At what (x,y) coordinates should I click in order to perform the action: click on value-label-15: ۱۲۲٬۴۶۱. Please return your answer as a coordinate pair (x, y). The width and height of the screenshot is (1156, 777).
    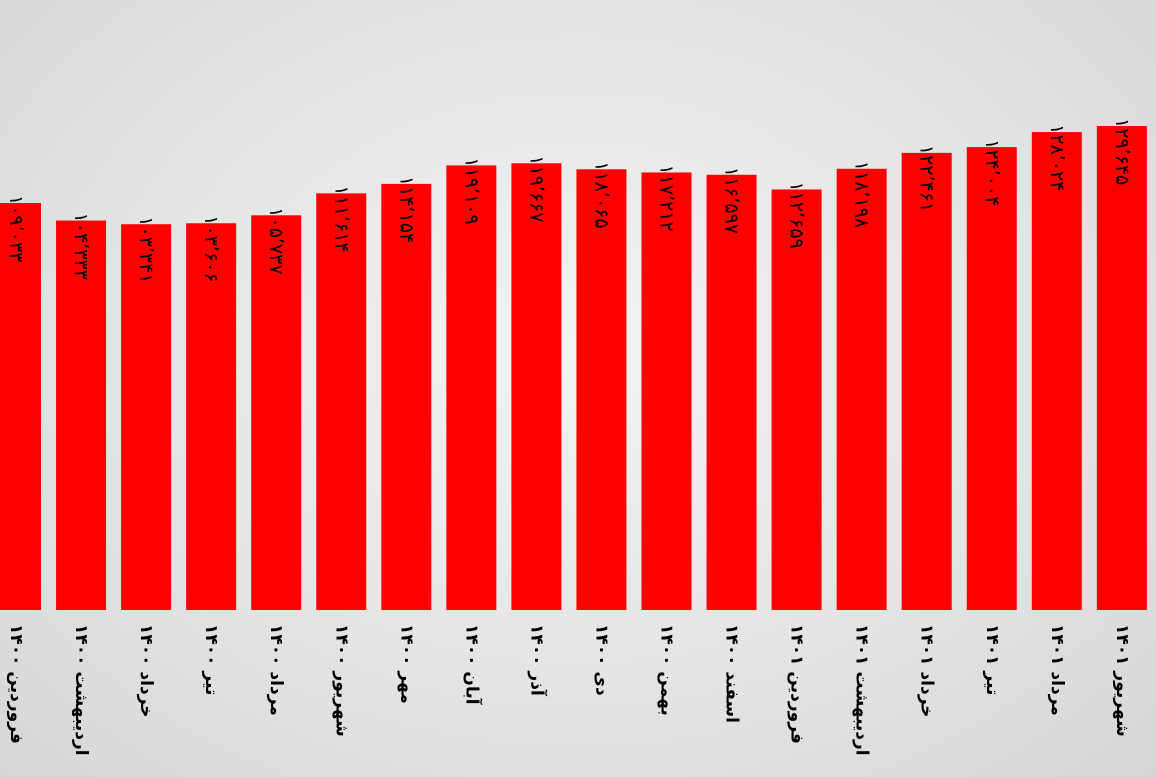
    Looking at the image, I should click on (927, 178).